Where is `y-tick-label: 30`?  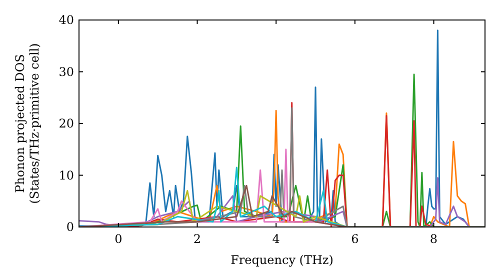
y-tick-label: 30 is located at coordinates (66, 71).